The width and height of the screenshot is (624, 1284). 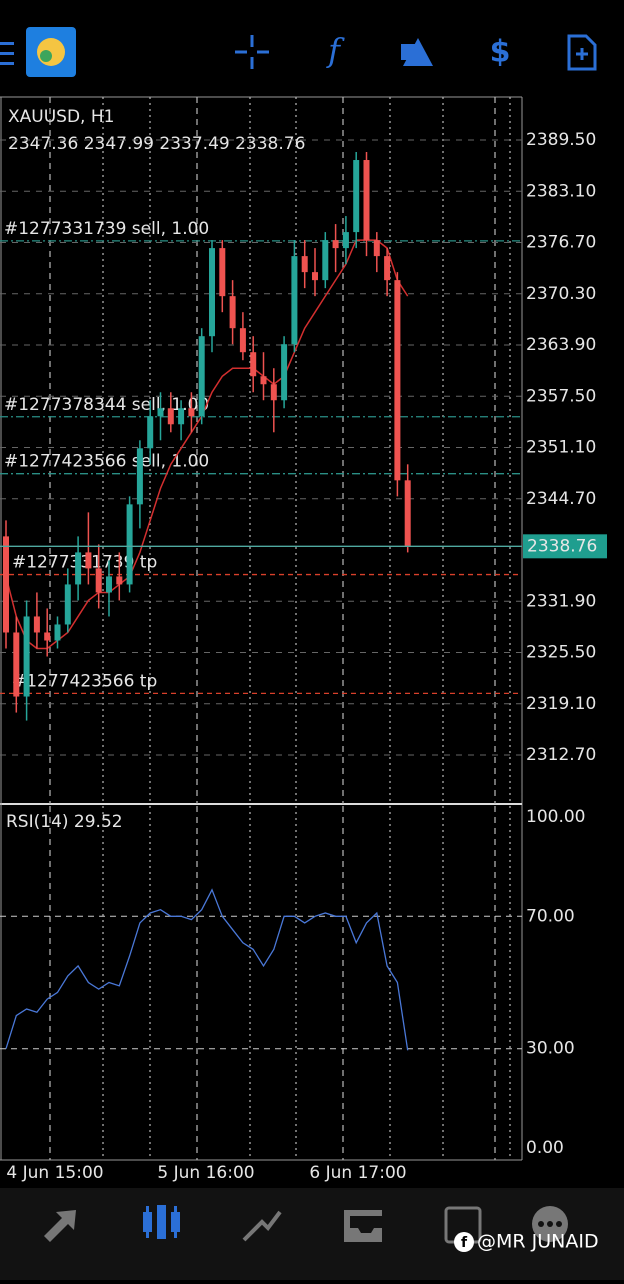 What do you see at coordinates (561, 704) in the screenshot?
I see `price-tick-label: 2319.10` at bounding box center [561, 704].